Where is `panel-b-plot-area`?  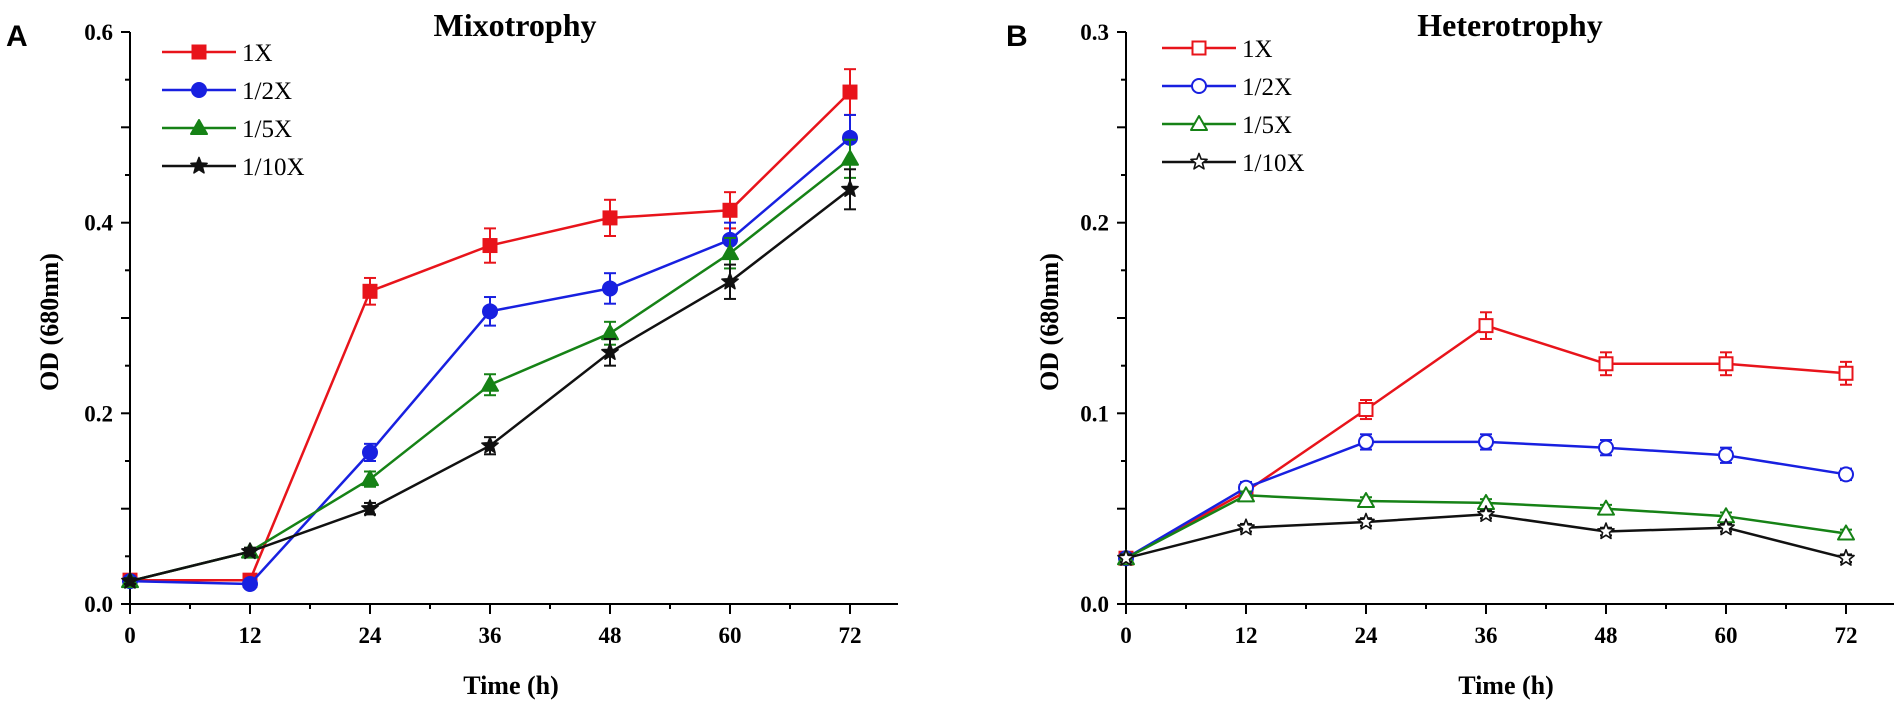
panel-b-plot-area is located at coordinates (1486, 439).